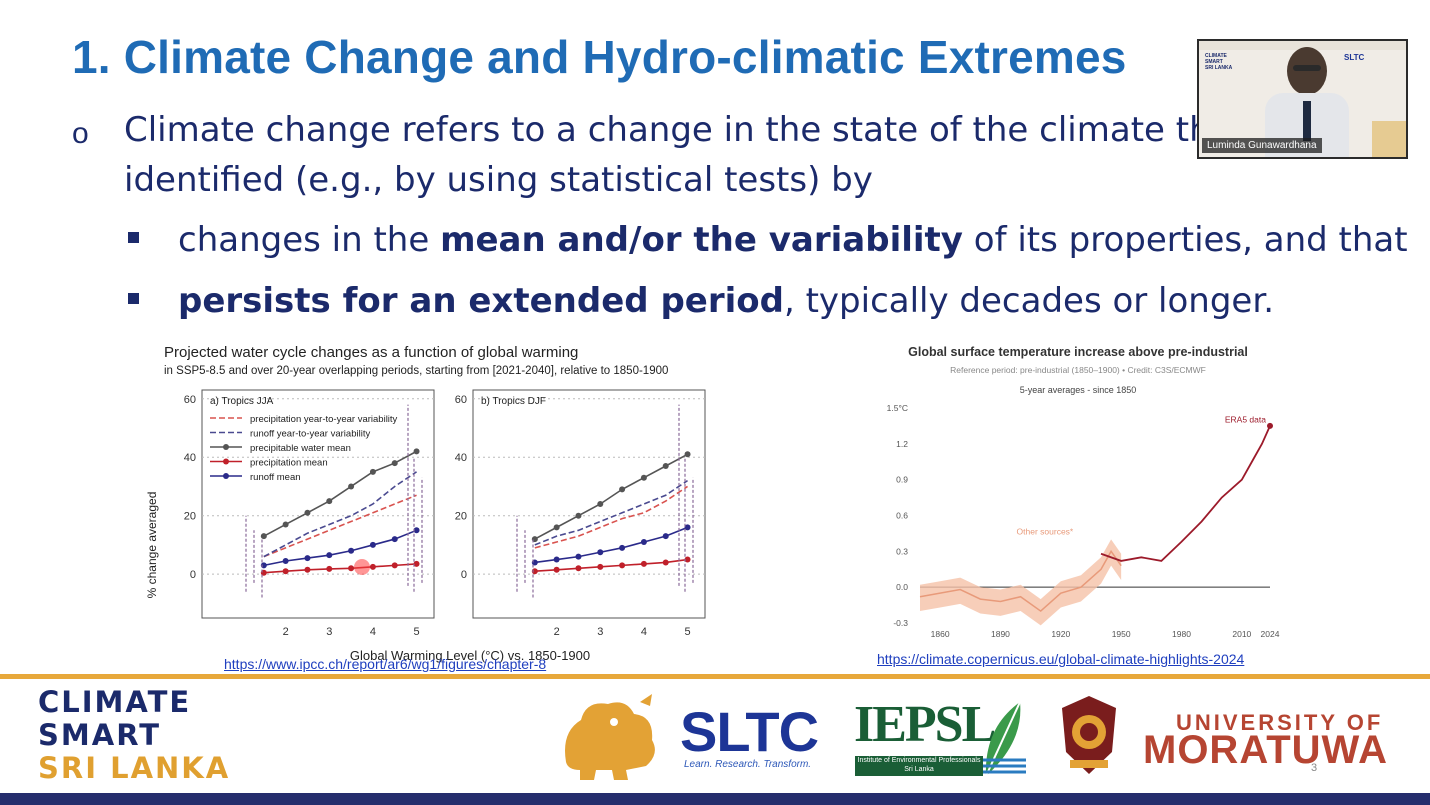 The width and height of the screenshot is (1430, 805). Describe the element at coordinates (1241, 634) in the screenshot. I see `chart2-xtick: 2010` at that location.